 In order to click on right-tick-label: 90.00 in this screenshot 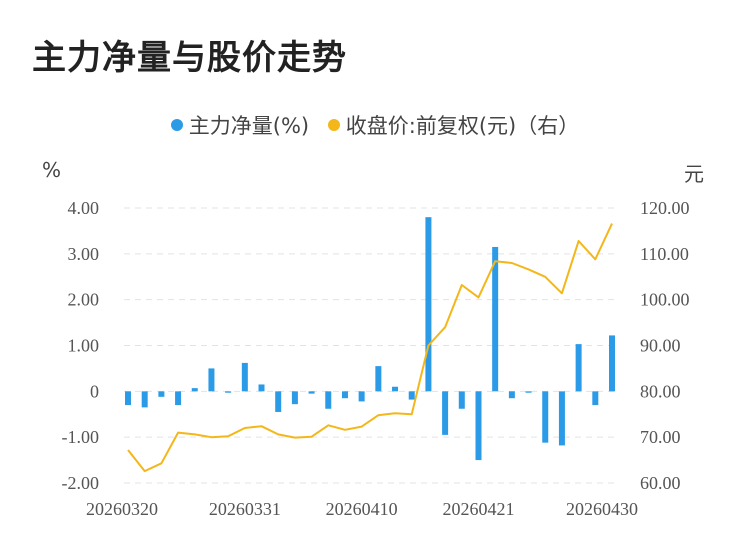, I will do `click(660, 346)`.